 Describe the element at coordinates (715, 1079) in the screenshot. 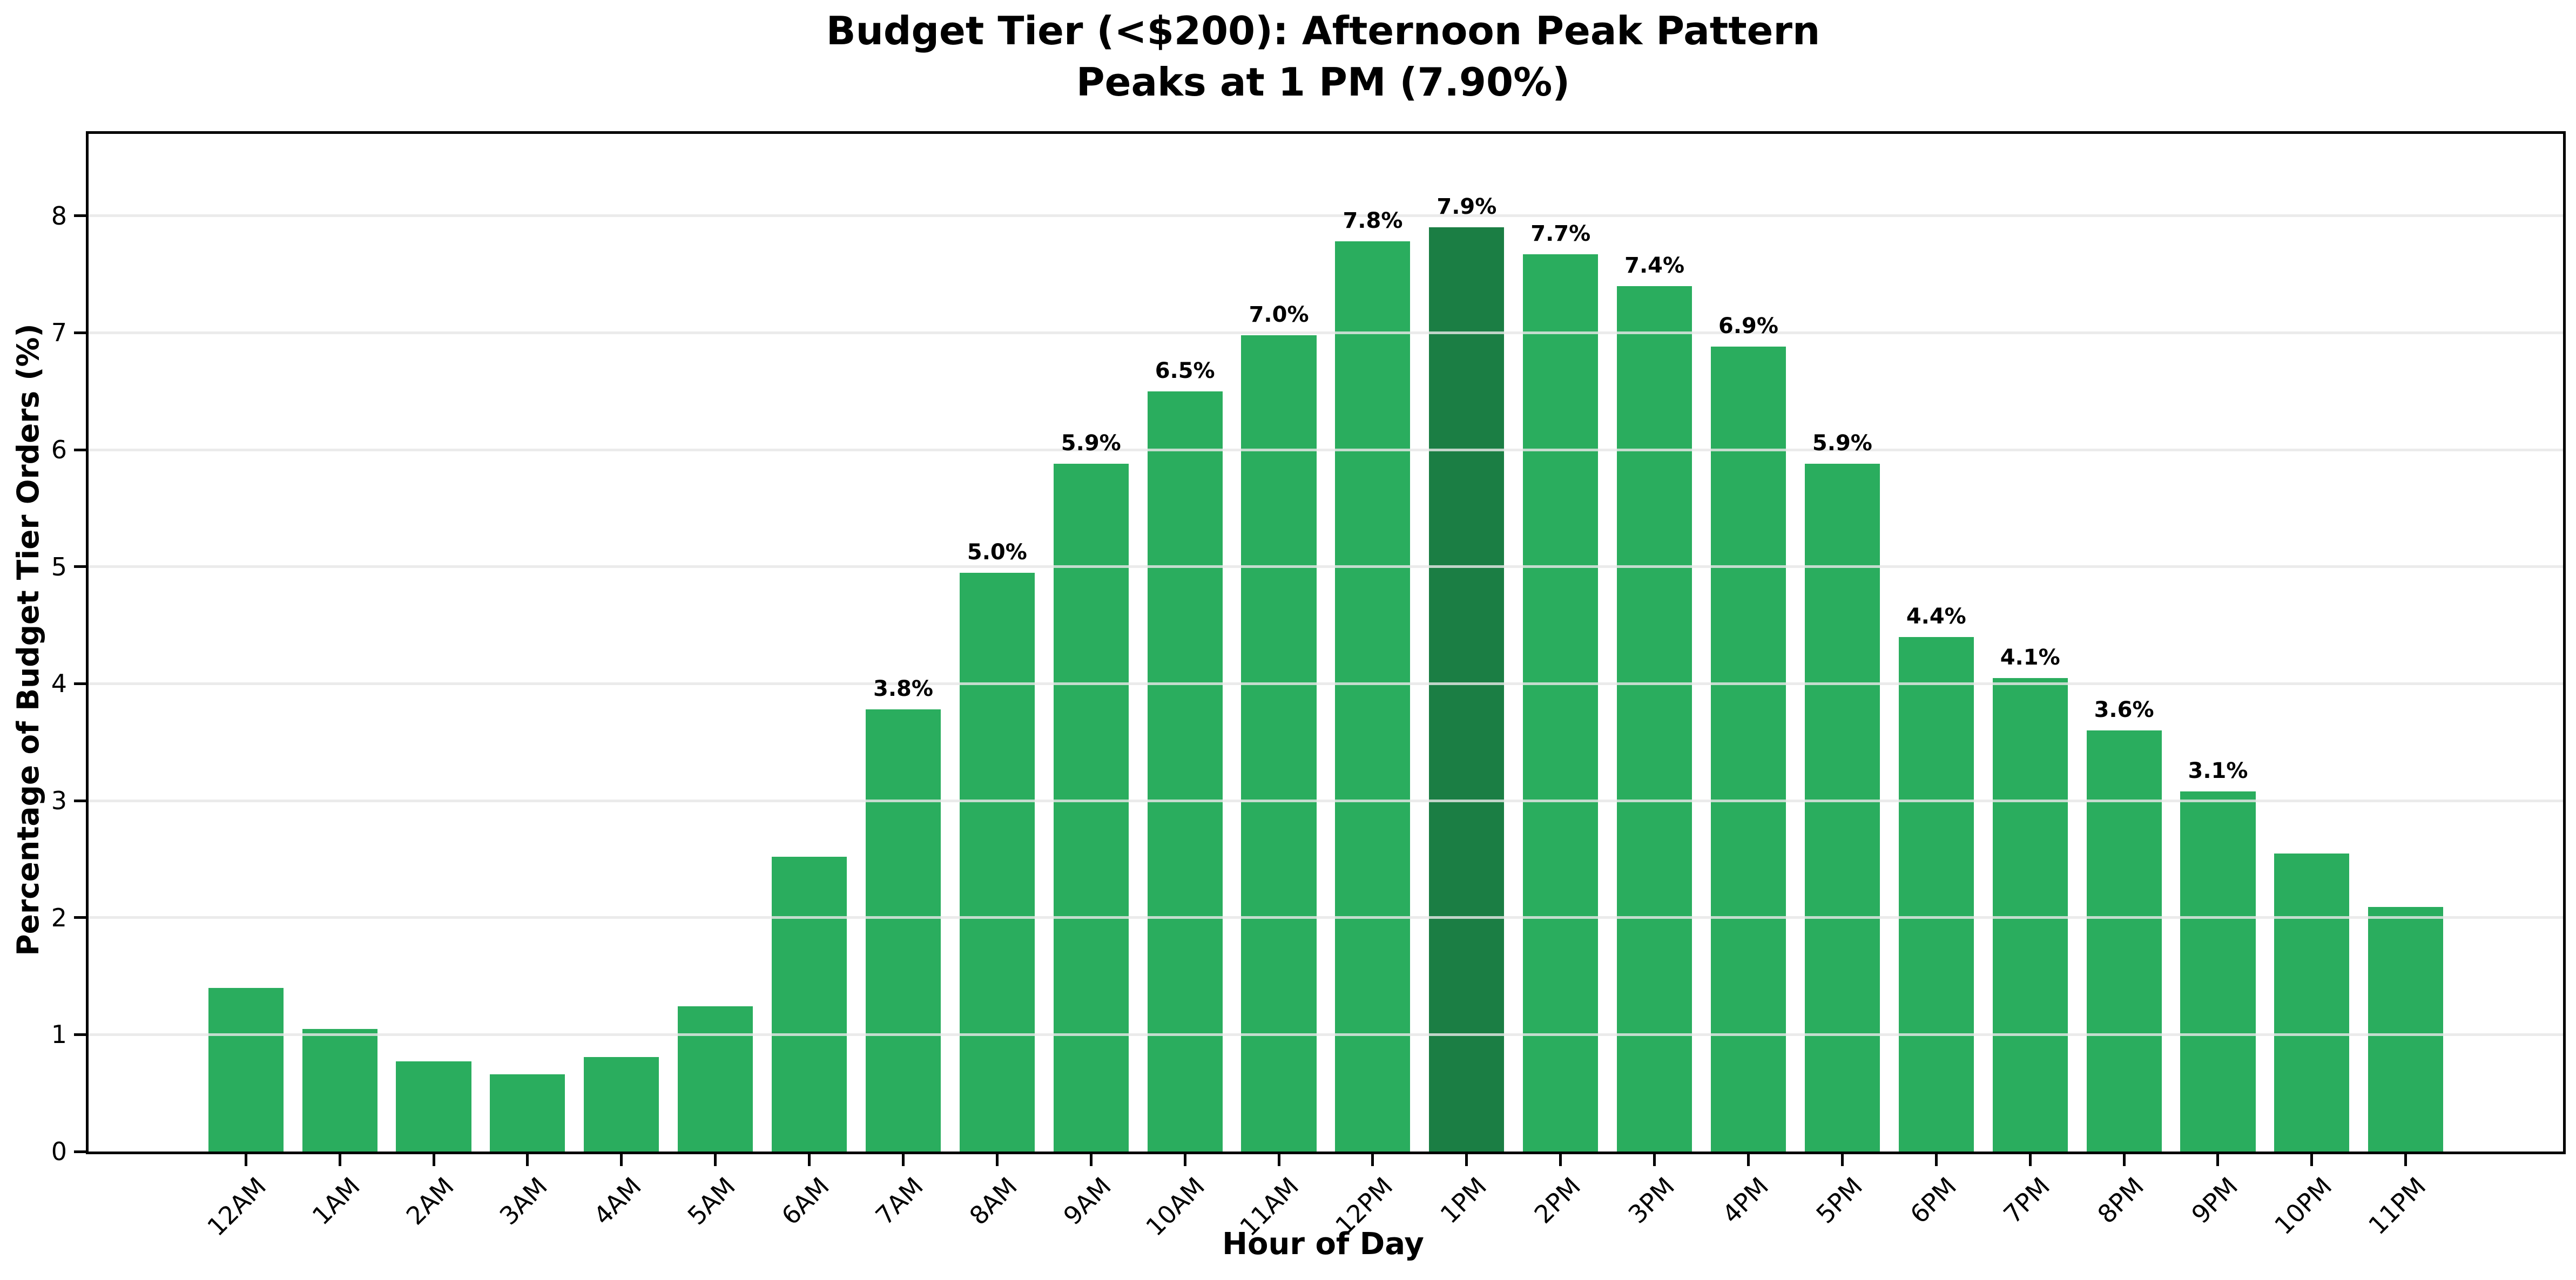

I see `bar-5am` at that location.